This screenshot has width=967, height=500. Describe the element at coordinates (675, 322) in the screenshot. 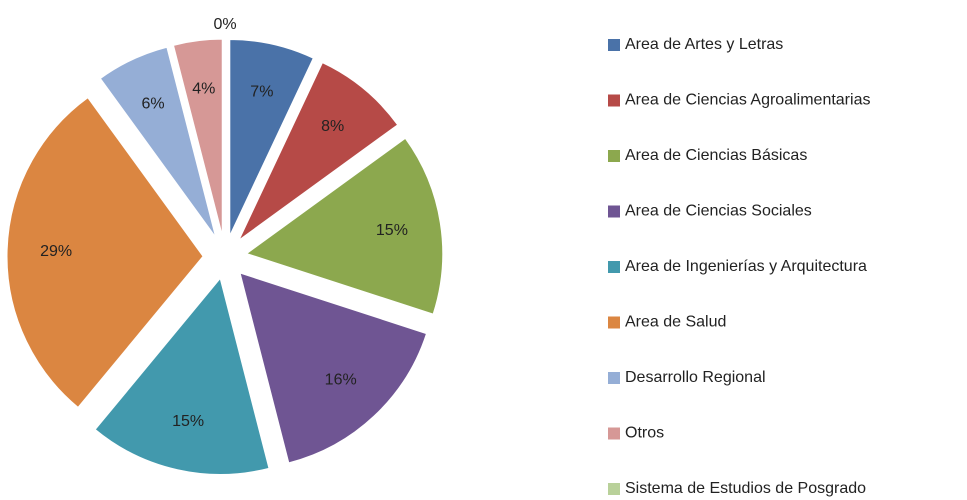

I see `legend-label: Area de Salud` at that location.